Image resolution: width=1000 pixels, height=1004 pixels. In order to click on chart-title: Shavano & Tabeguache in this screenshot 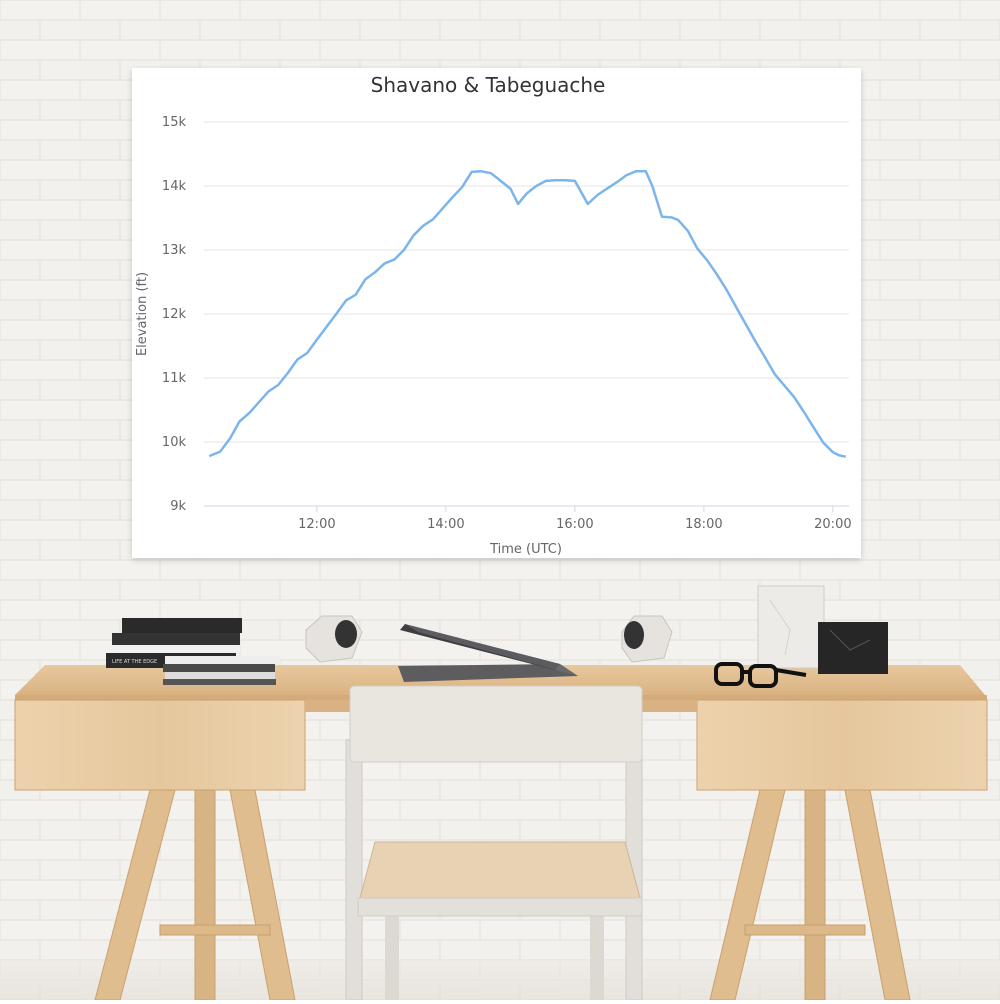, I will do `click(488, 85)`.